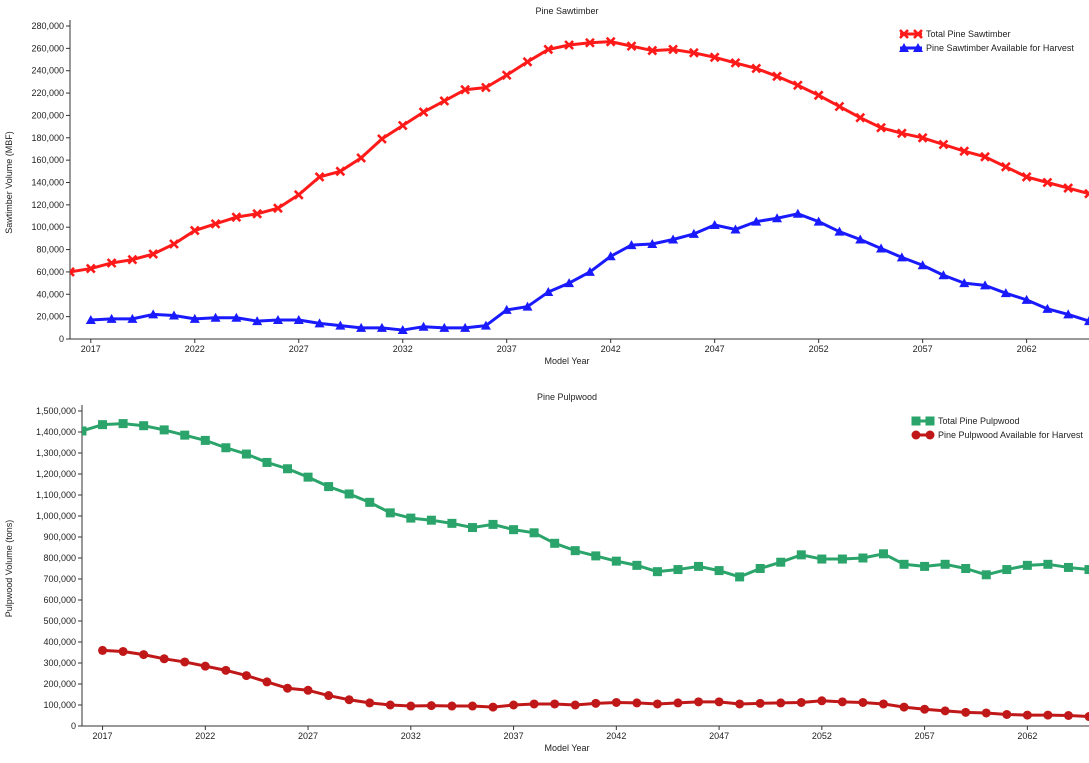 Image resolution: width=1089 pixels, height=763 pixels. Describe the element at coordinates (968, 34) in the screenshot. I see `legend-label: Total Pine Sawtimber` at that location.